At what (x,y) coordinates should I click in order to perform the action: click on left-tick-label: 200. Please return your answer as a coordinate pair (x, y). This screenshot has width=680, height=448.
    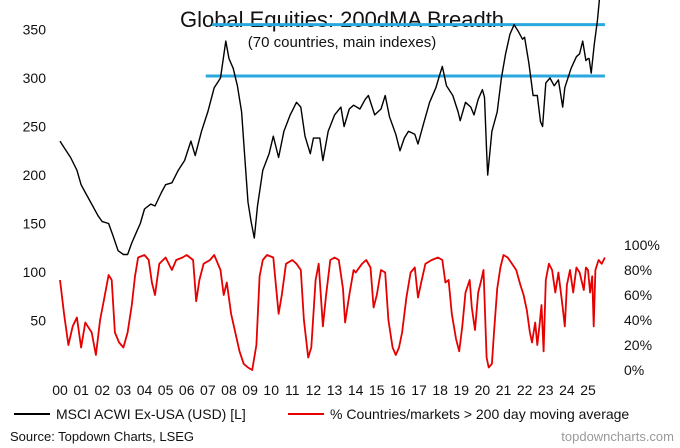
    Looking at the image, I should click on (35, 175).